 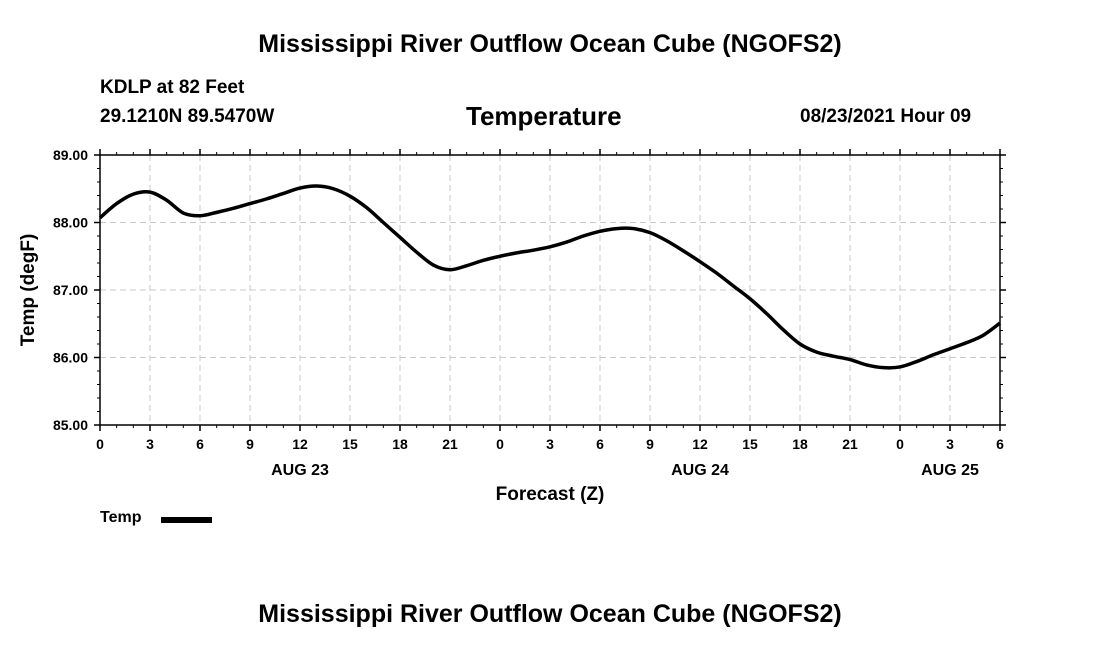 I want to click on legend-line-swatch, so click(x=186, y=520).